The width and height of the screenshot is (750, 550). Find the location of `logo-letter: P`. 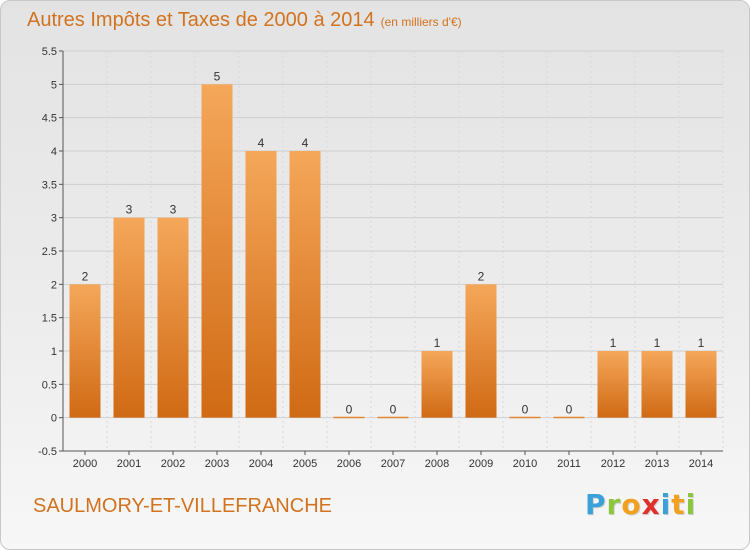

logo-letter: P is located at coordinates (596, 504).